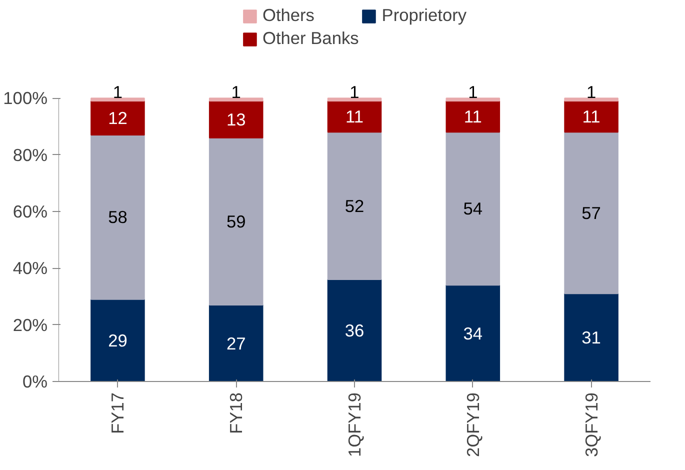  I want to click on y-tick-label: 40%, so click(30, 268).